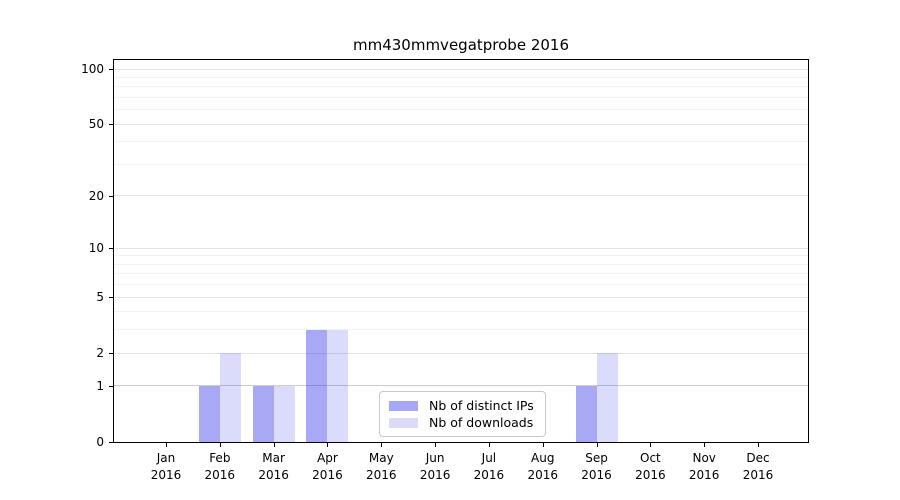  What do you see at coordinates (327, 467) in the screenshot?
I see `x-tick-label: Apr 2016` at bounding box center [327, 467].